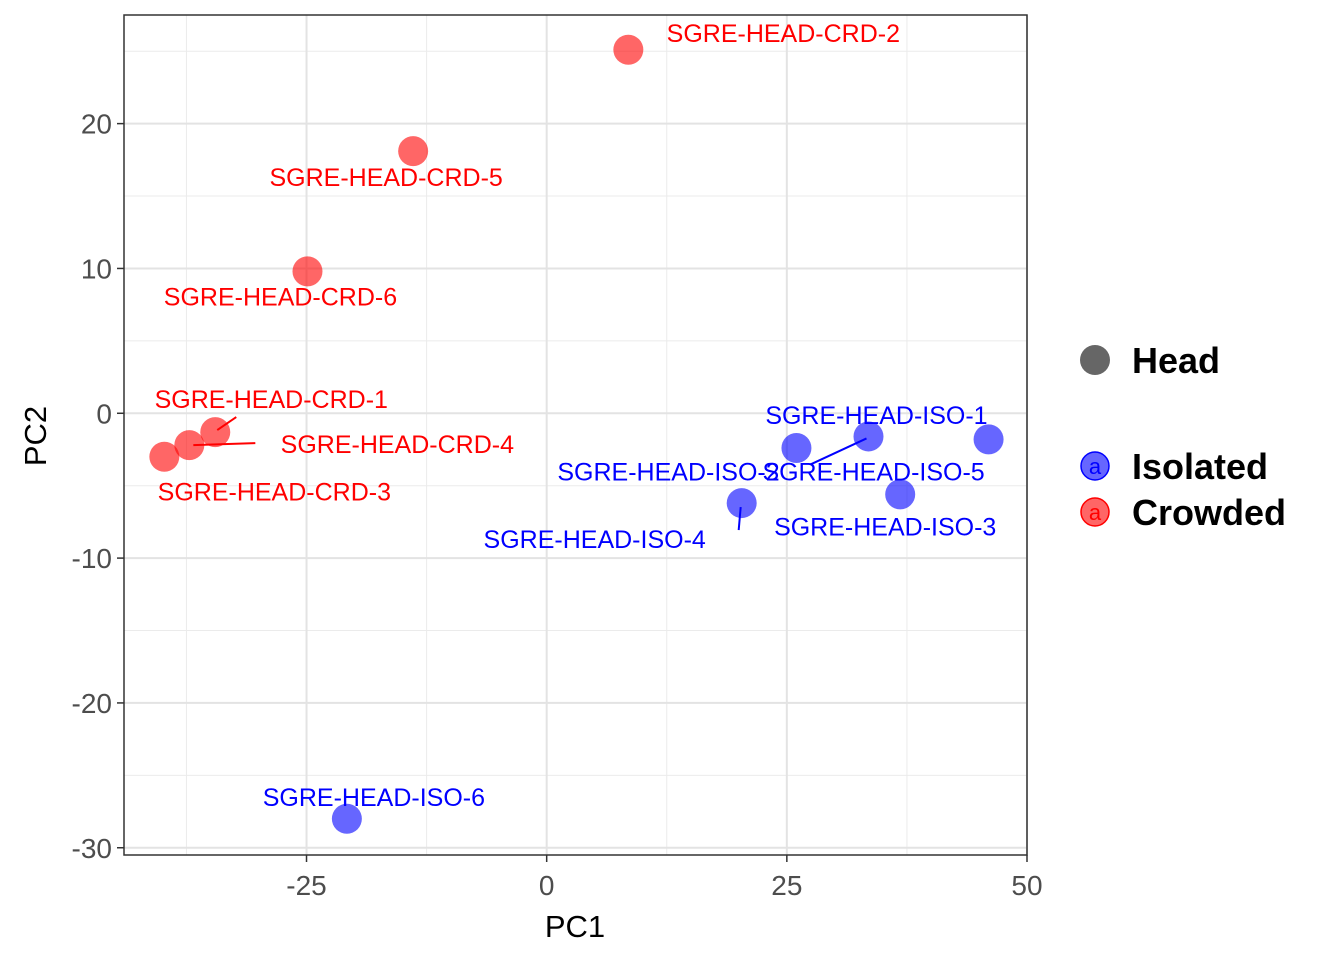 The width and height of the screenshot is (1344, 960). I want to click on x-axis-ticks: -25 0 25 50, so click(664, 878).